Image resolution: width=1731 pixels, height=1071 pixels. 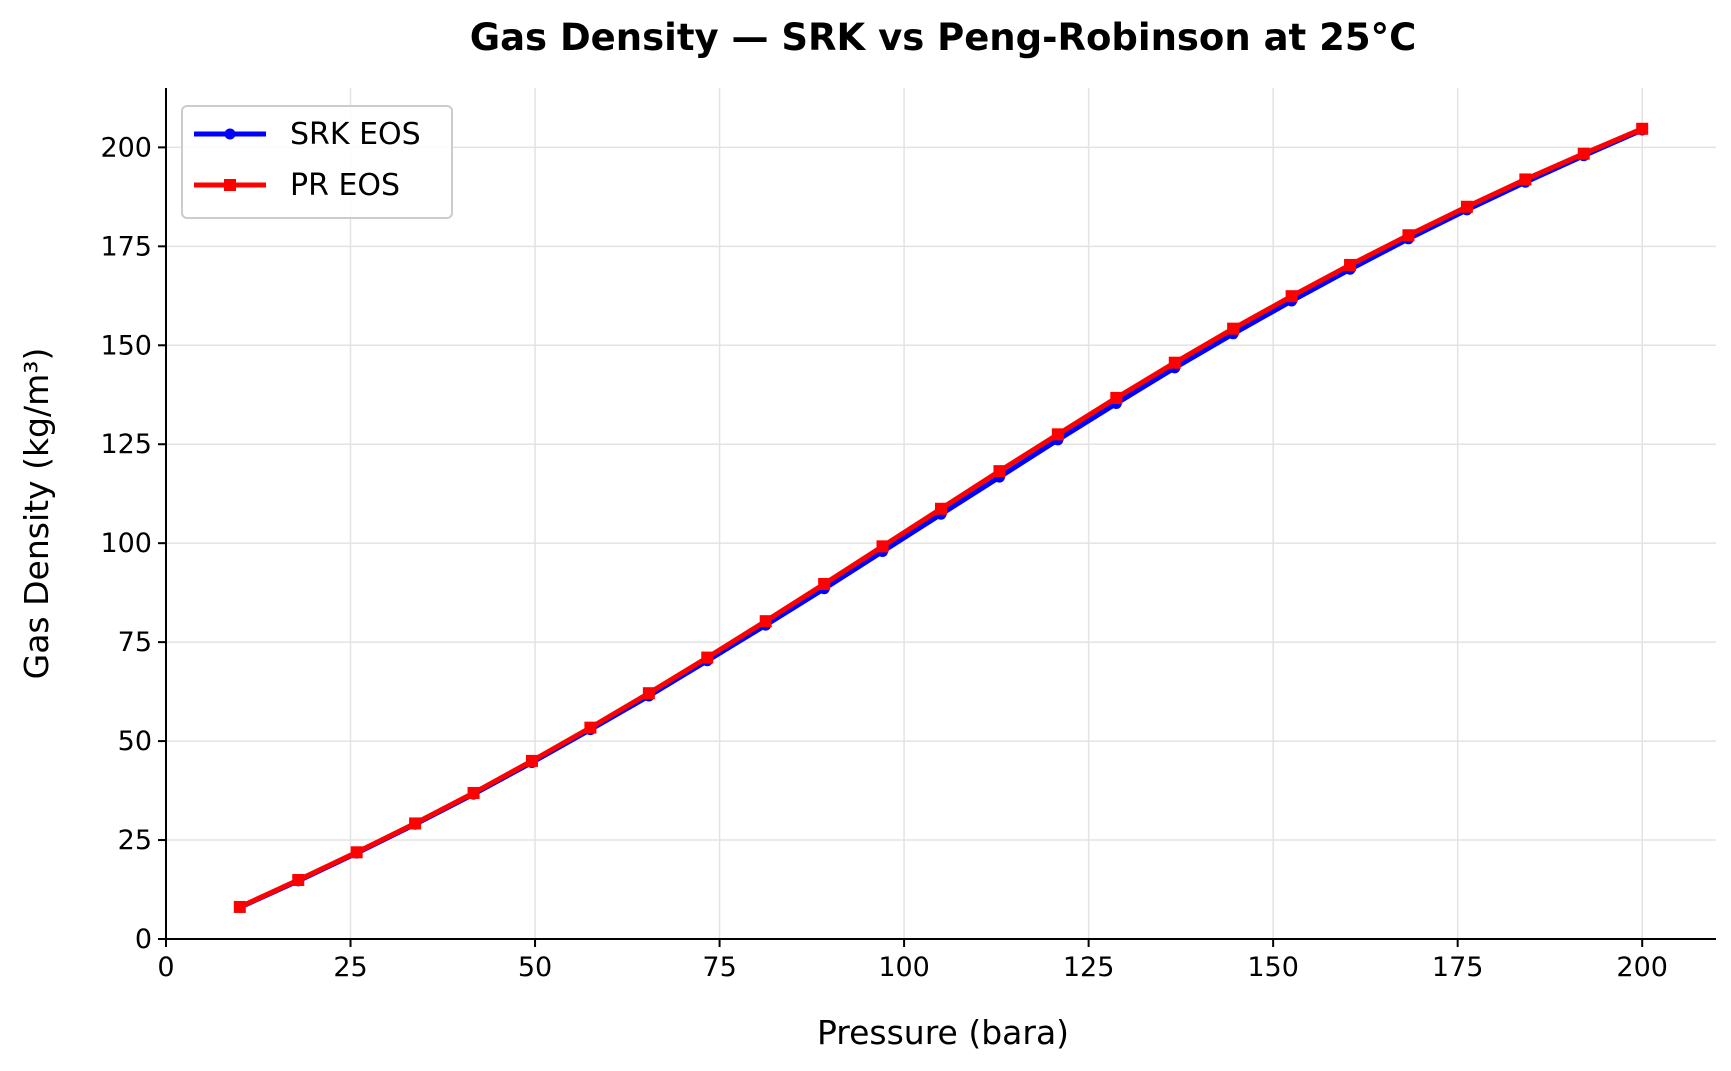 I want to click on y-tick-label: 150, so click(x=126, y=345).